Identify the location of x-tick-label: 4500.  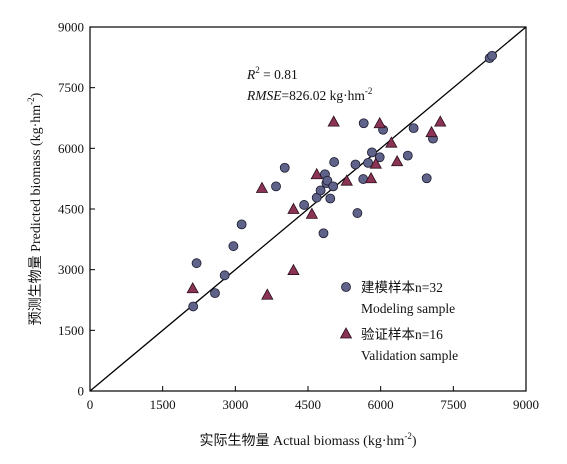
(308, 404).